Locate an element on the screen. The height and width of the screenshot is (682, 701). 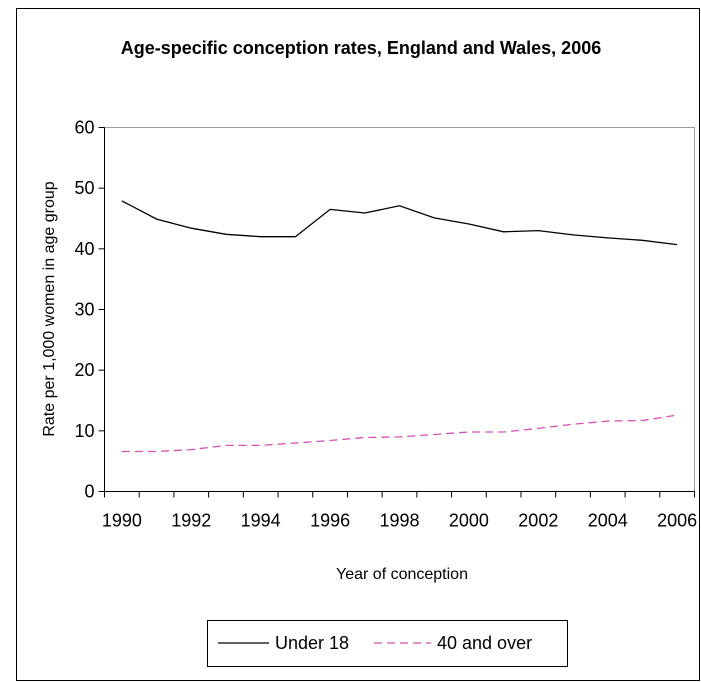
x-tick-label: 2004 is located at coordinates (608, 521).